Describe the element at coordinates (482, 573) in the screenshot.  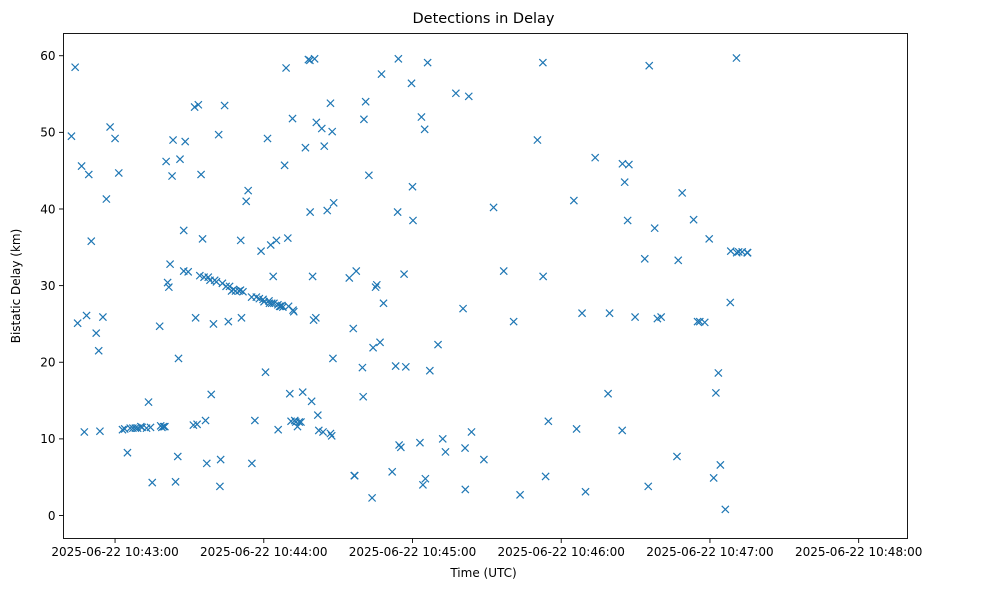
I see `x-axis-label: Time (UTC)` at that location.